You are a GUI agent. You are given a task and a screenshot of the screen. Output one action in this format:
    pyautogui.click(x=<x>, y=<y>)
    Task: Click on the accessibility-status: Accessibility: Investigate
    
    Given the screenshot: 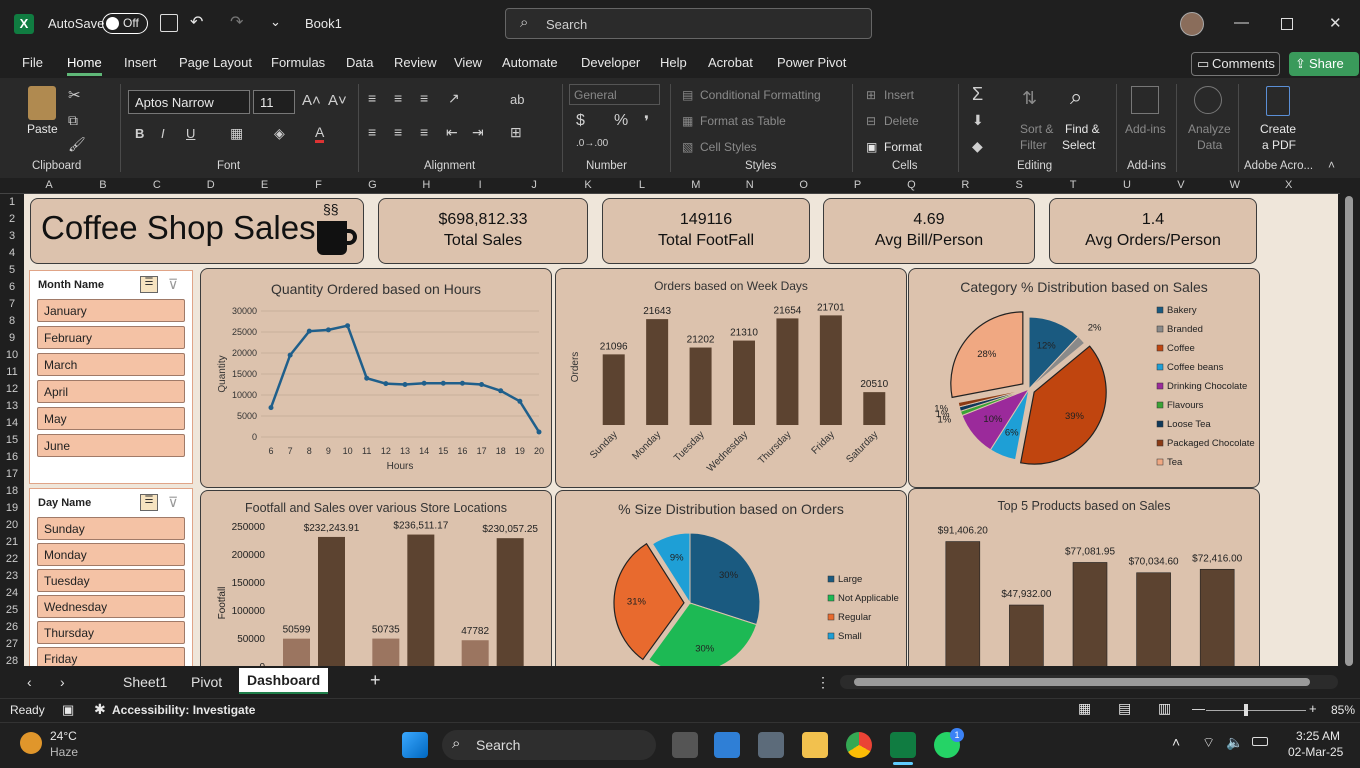 What is the action you would take?
    pyautogui.click(x=184, y=710)
    